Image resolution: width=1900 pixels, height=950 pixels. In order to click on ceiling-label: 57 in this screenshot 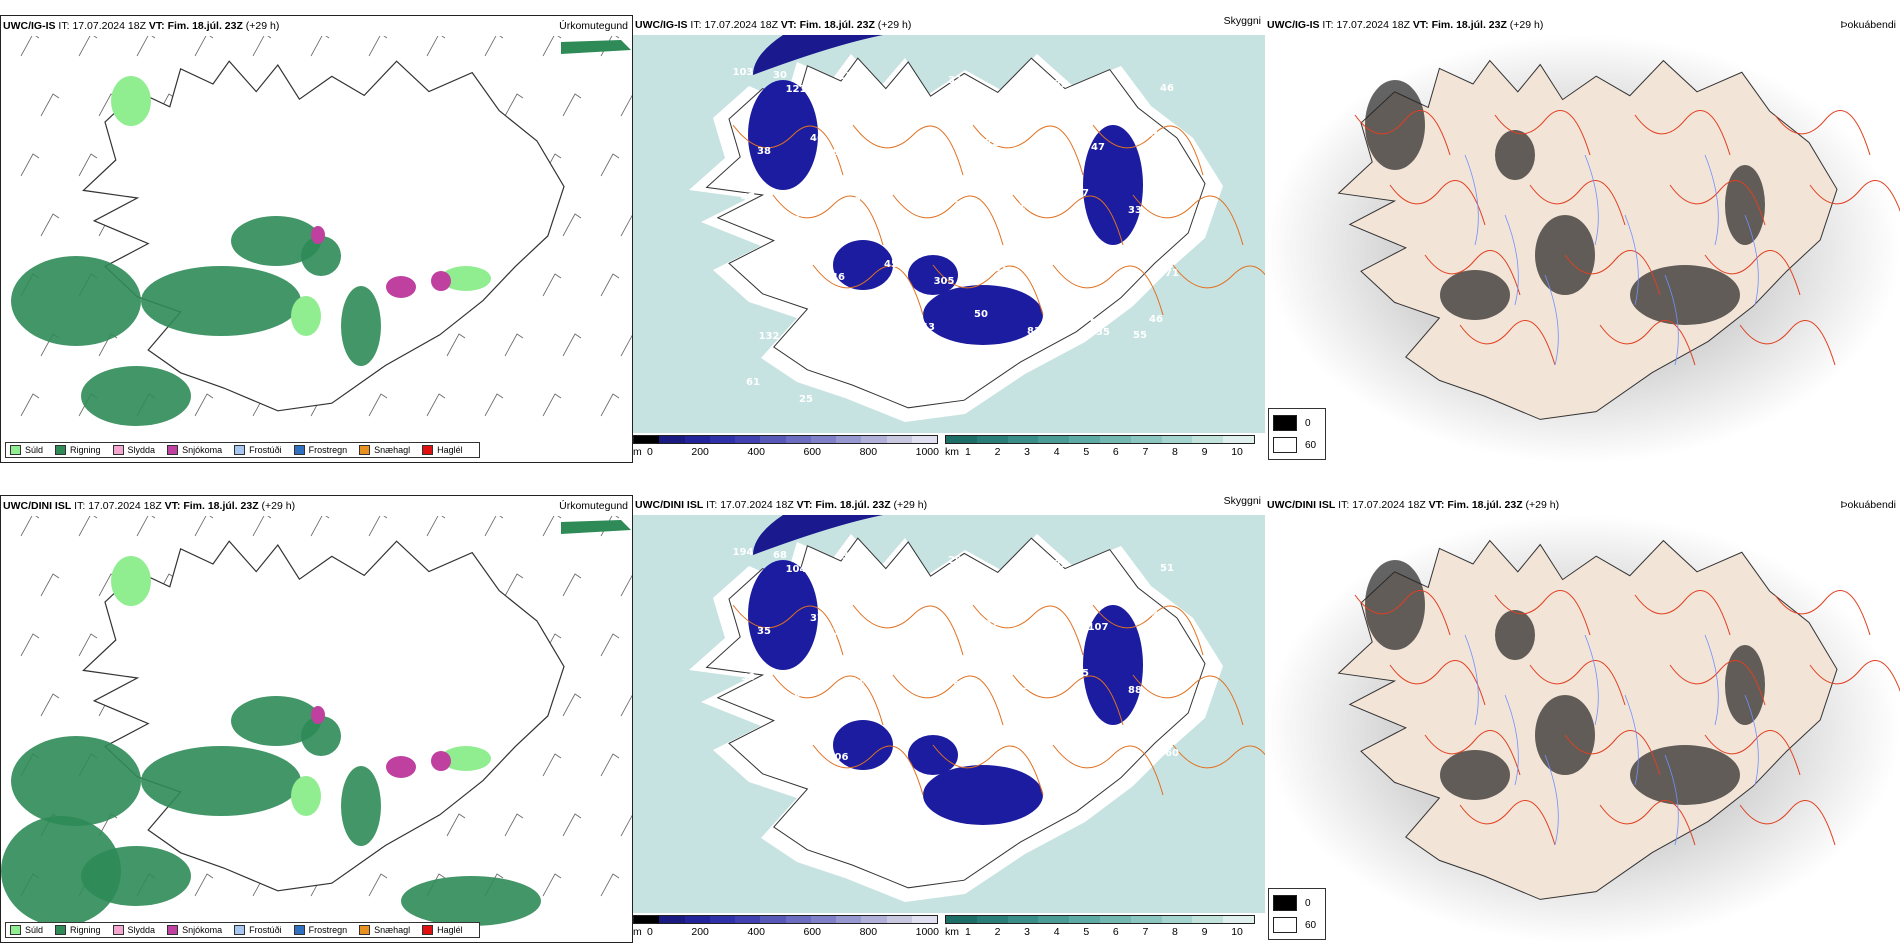, I will do `click(1066, 749)`.